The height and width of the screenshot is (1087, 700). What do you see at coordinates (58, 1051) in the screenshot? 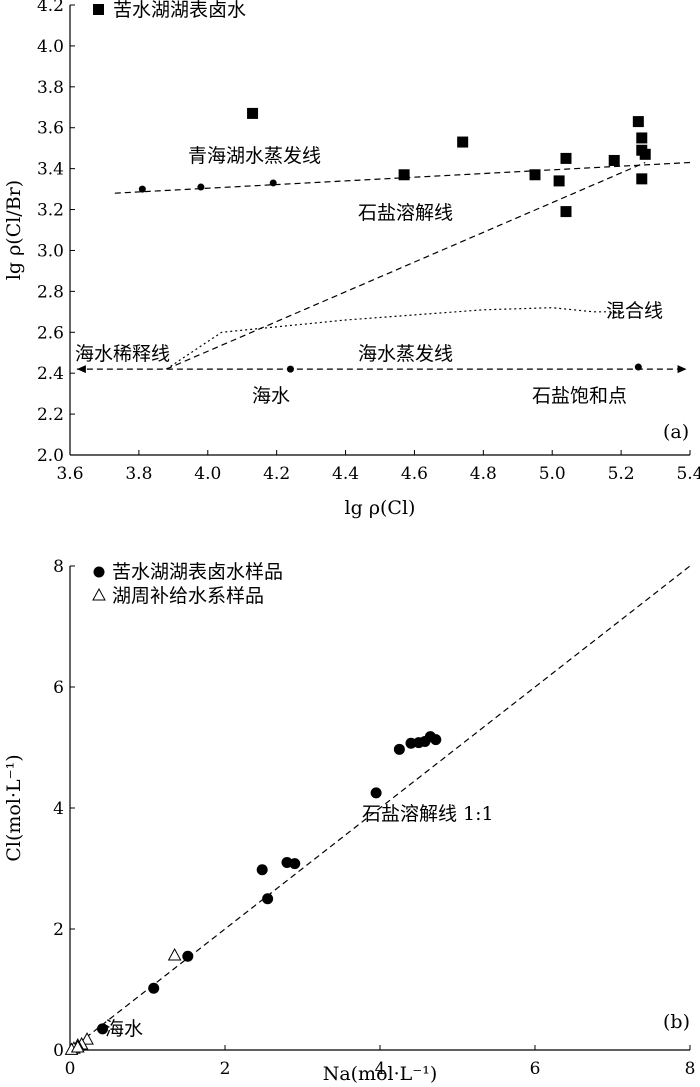
I see `y-tick-label: 0` at bounding box center [58, 1051].